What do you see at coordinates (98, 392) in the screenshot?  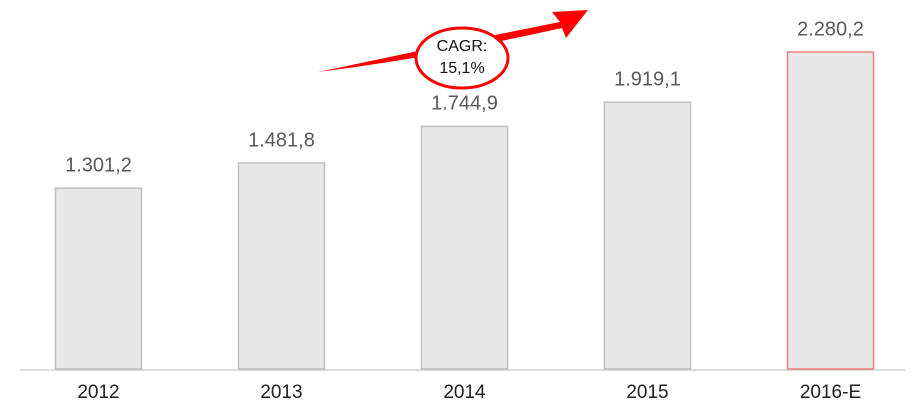 I see `x-tick-label: 2012` at bounding box center [98, 392].